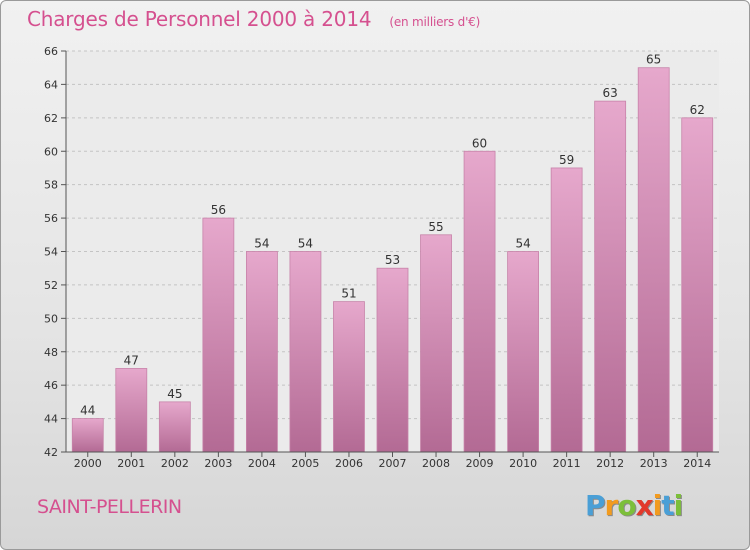  What do you see at coordinates (51, 419) in the screenshot?
I see `y-tick-label: 44` at bounding box center [51, 419].